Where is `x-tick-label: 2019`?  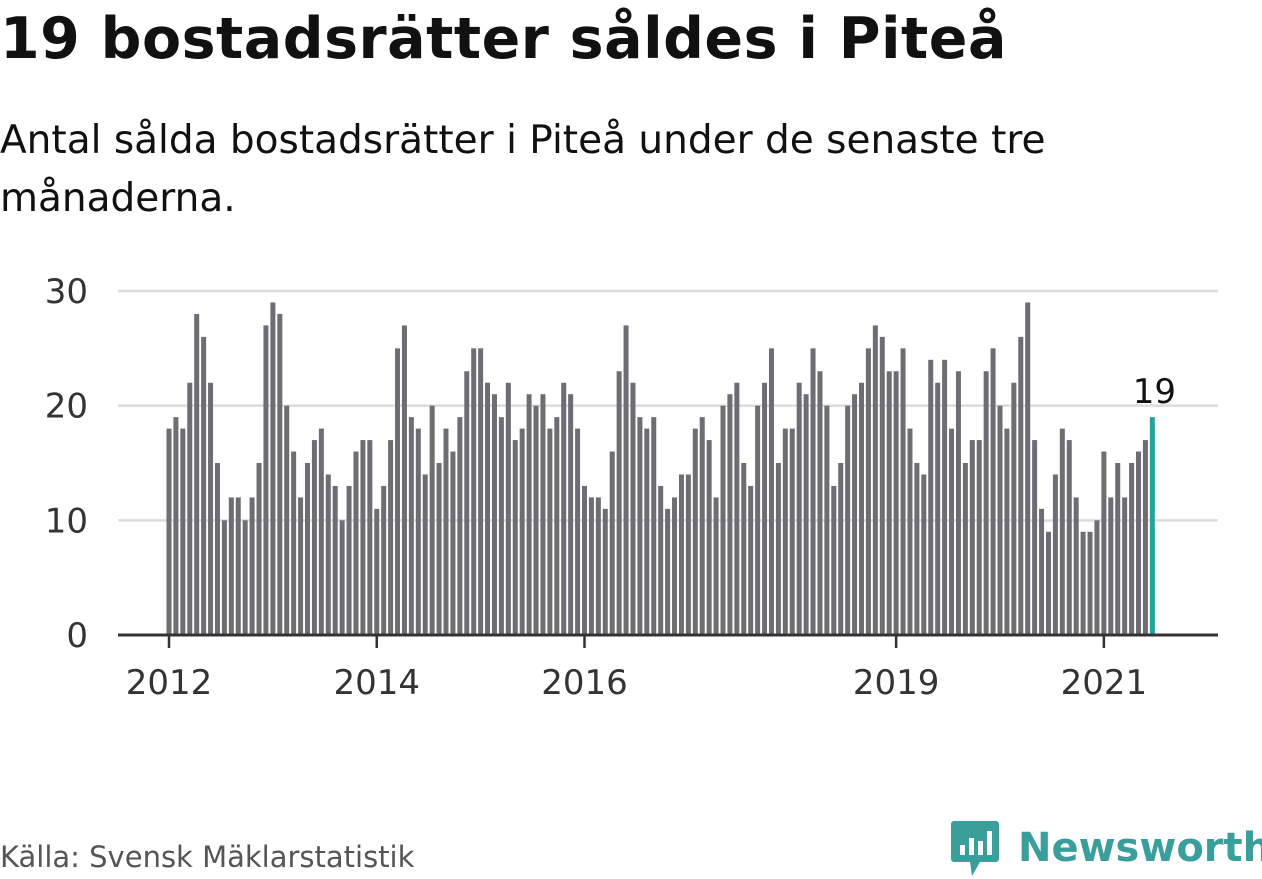
x-tick-label: 2019 is located at coordinates (896, 683).